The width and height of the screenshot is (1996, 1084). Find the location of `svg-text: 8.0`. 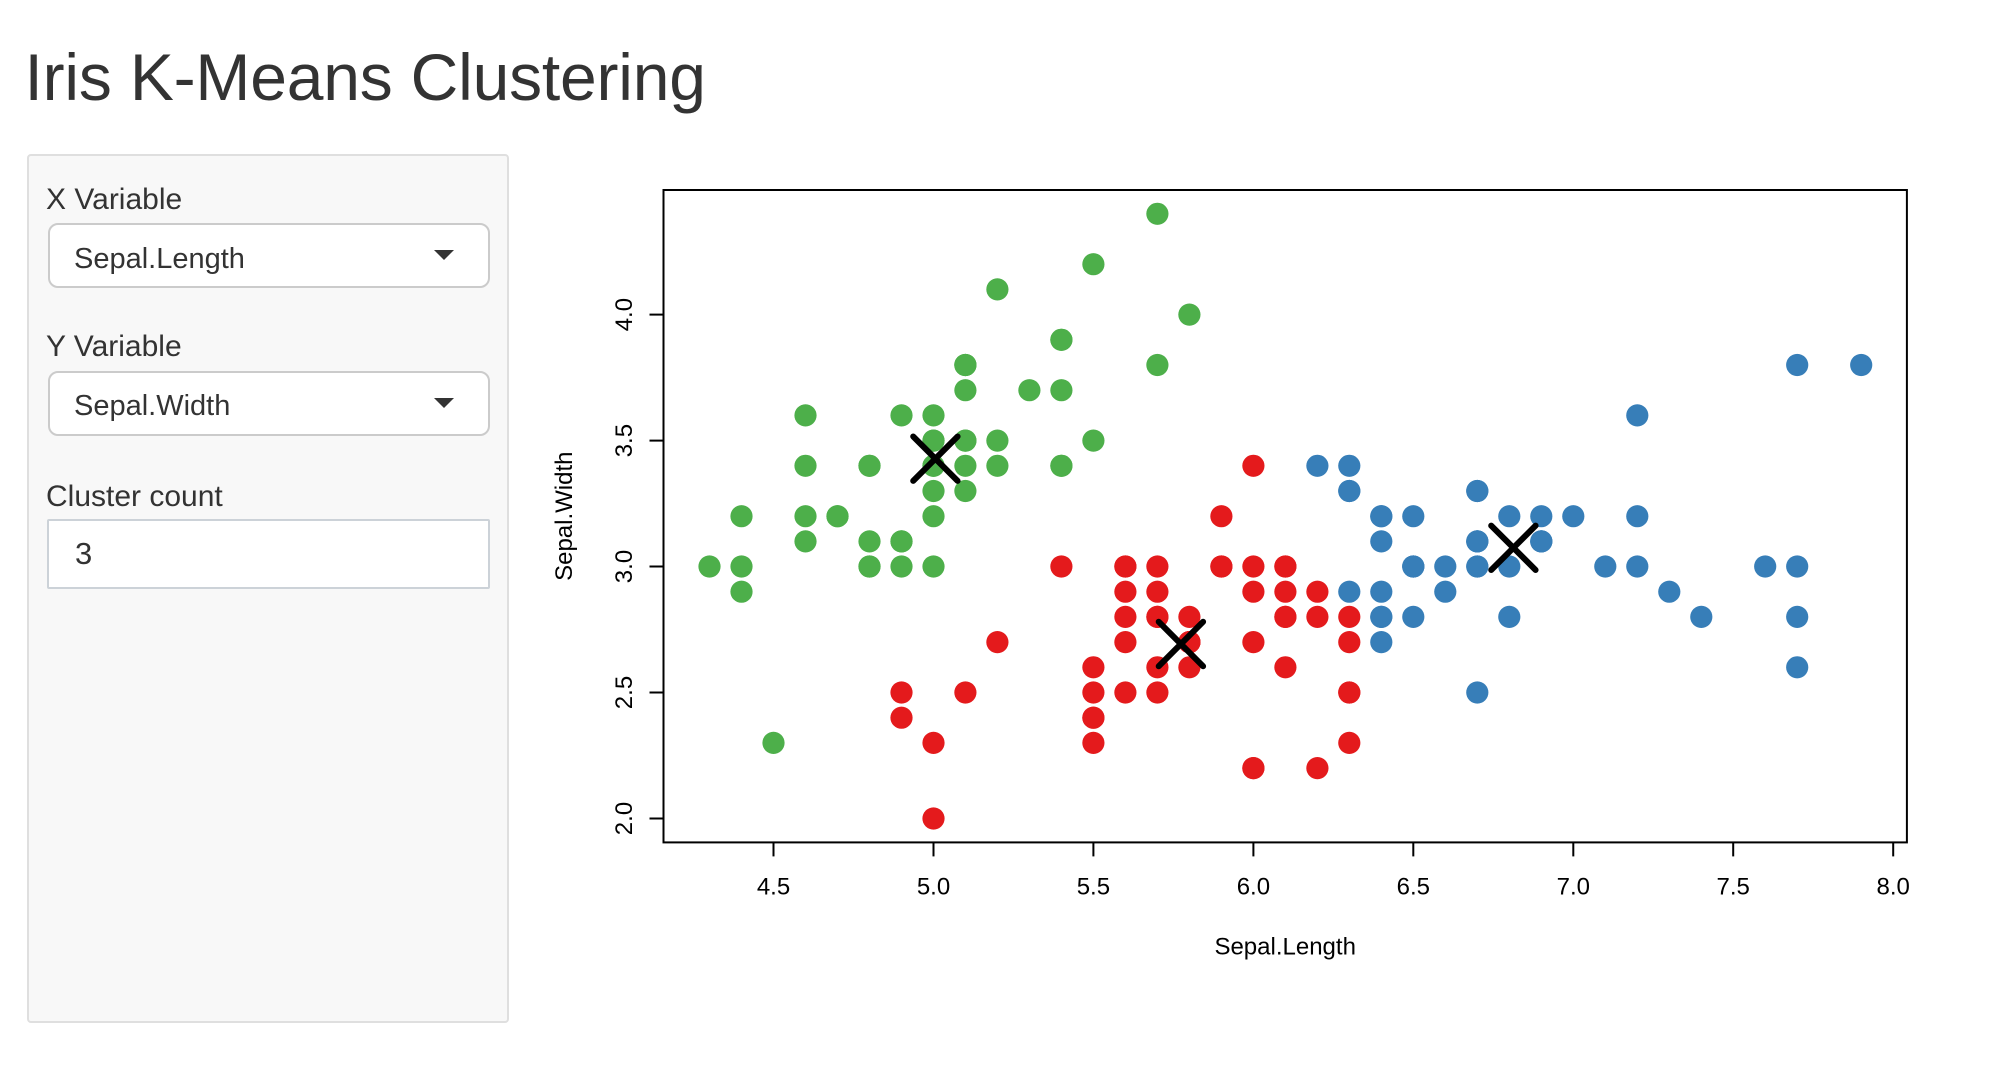

svg-text: 8.0 is located at coordinates (1893, 887).